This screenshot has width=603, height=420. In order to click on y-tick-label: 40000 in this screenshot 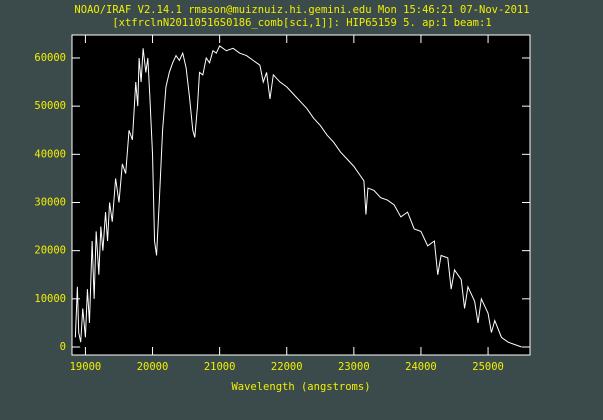, I will do `click(50, 154)`.